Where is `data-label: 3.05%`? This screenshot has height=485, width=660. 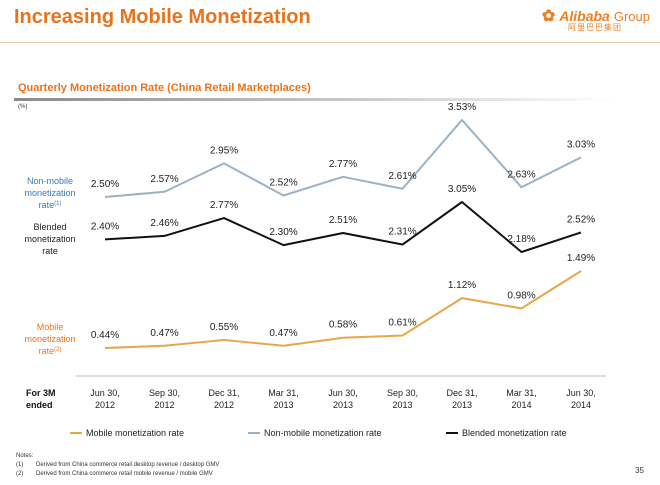 data-label: 3.05% is located at coordinates (462, 189).